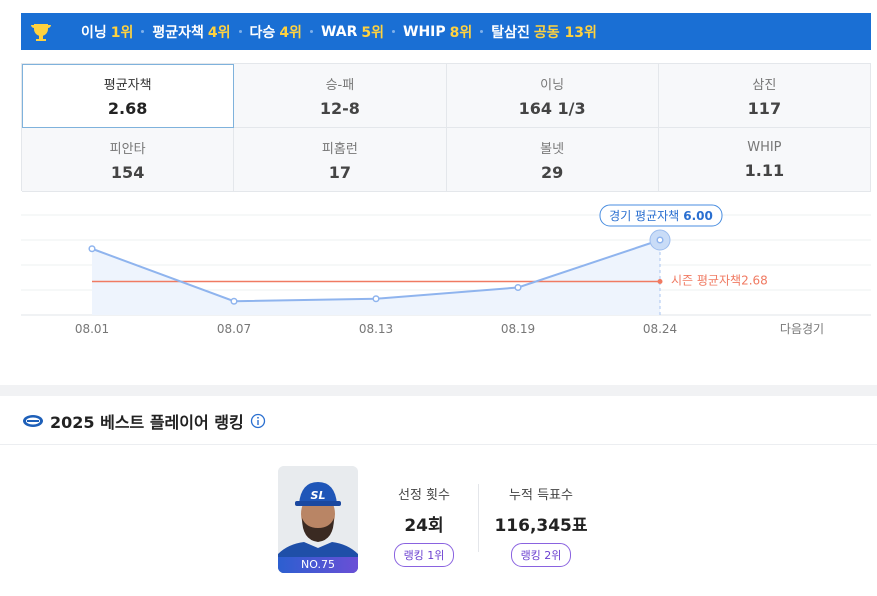 Image resolution: width=877 pixels, height=596 pixels. Describe the element at coordinates (372, 32) in the screenshot. I see `rank-value: 5위` at that location.